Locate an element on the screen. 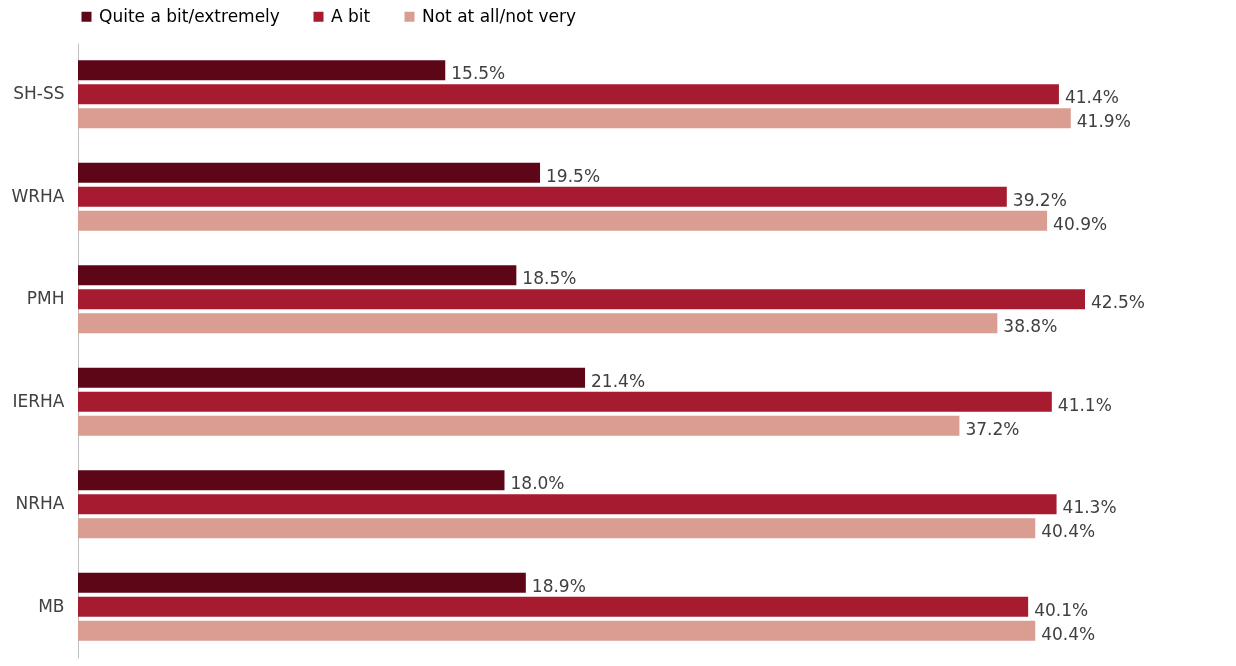 This screenshot has height=666, width=1236. data-label: 42.5% is located at coordinates (1118, 302).